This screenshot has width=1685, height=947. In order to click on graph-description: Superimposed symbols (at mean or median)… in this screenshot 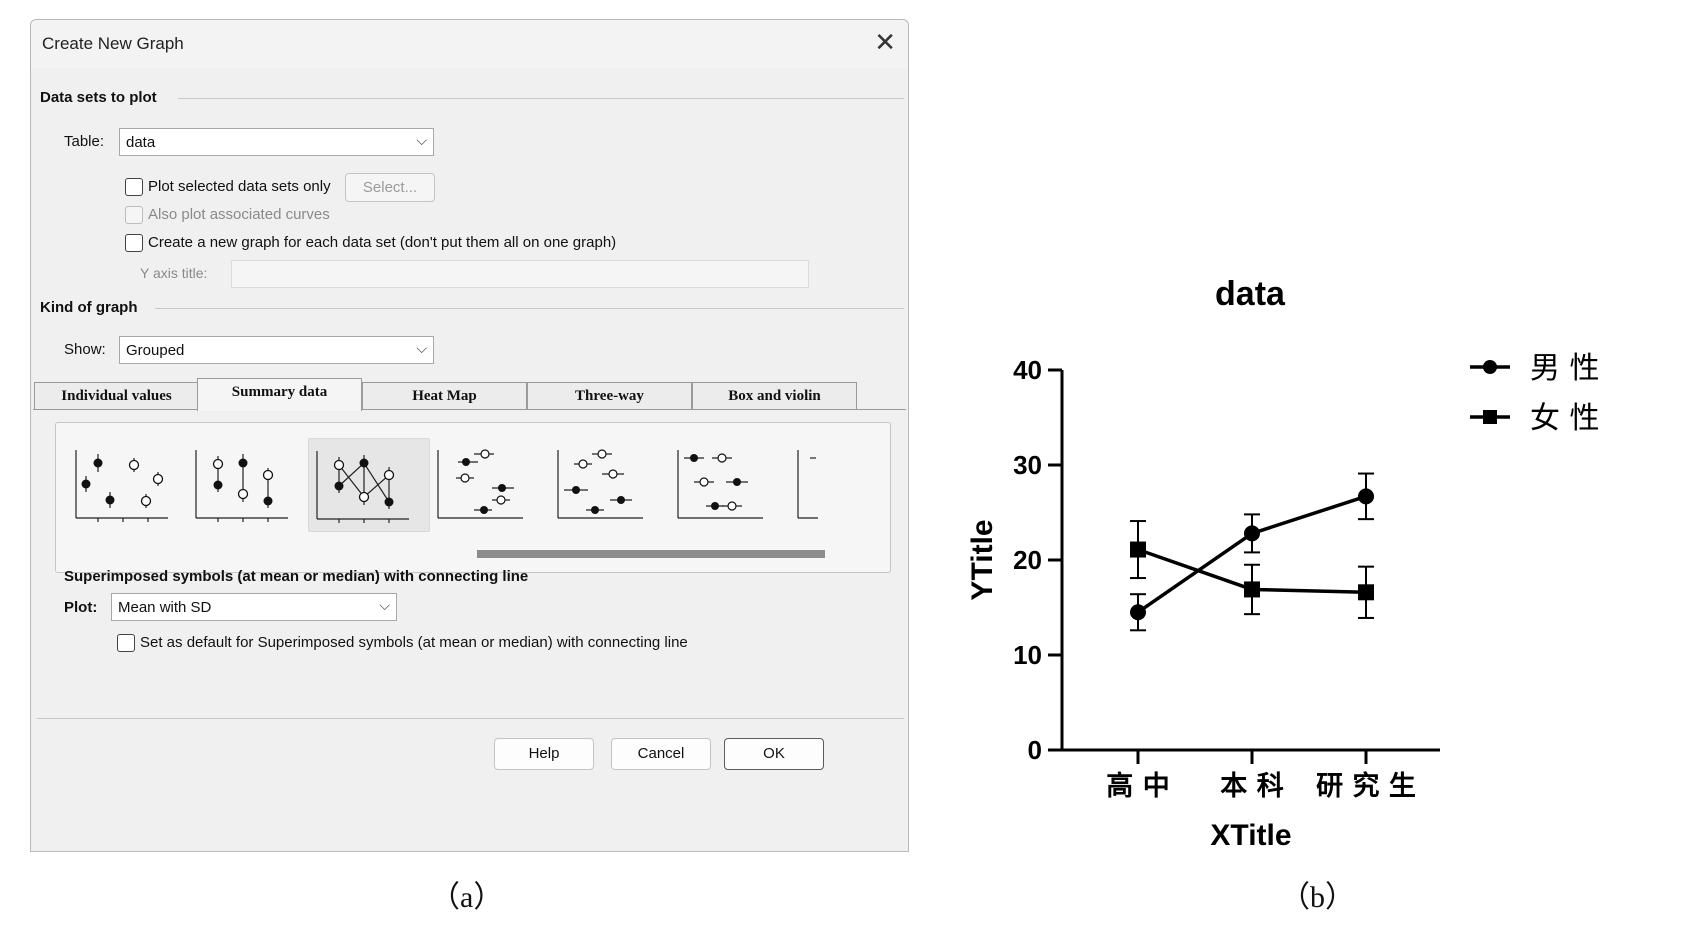, I will do `click(296, 576)`.